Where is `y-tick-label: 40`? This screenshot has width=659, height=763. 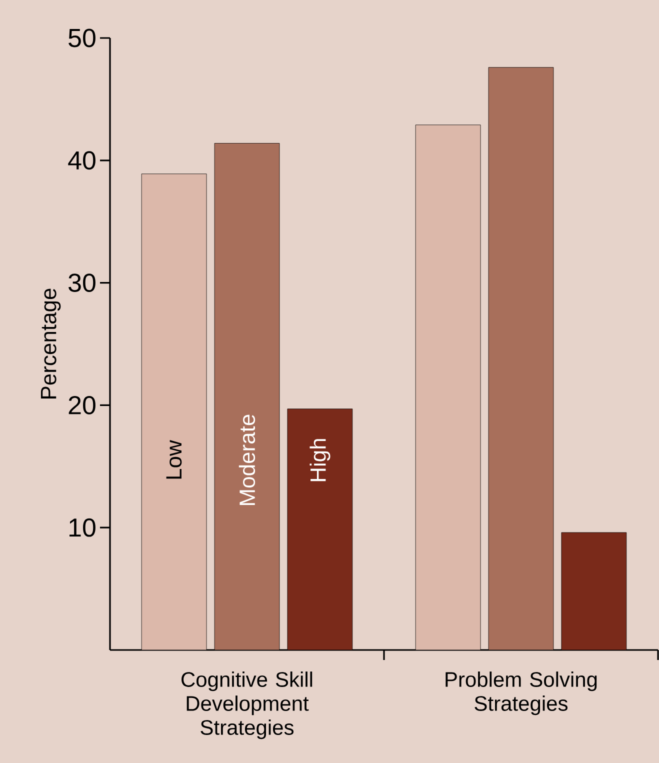
y-tick-label: 40 is located at coordinates (82, 160).